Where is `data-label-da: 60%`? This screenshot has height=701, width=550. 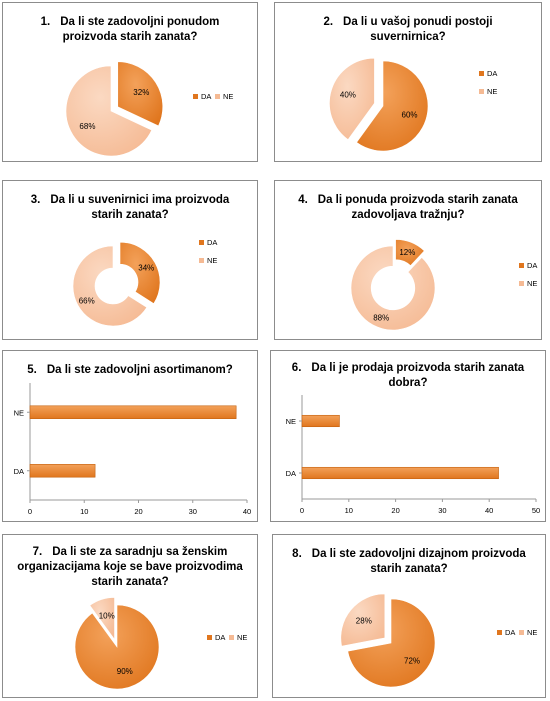
data-label-da: 60% is located at coordinates (410, 115).